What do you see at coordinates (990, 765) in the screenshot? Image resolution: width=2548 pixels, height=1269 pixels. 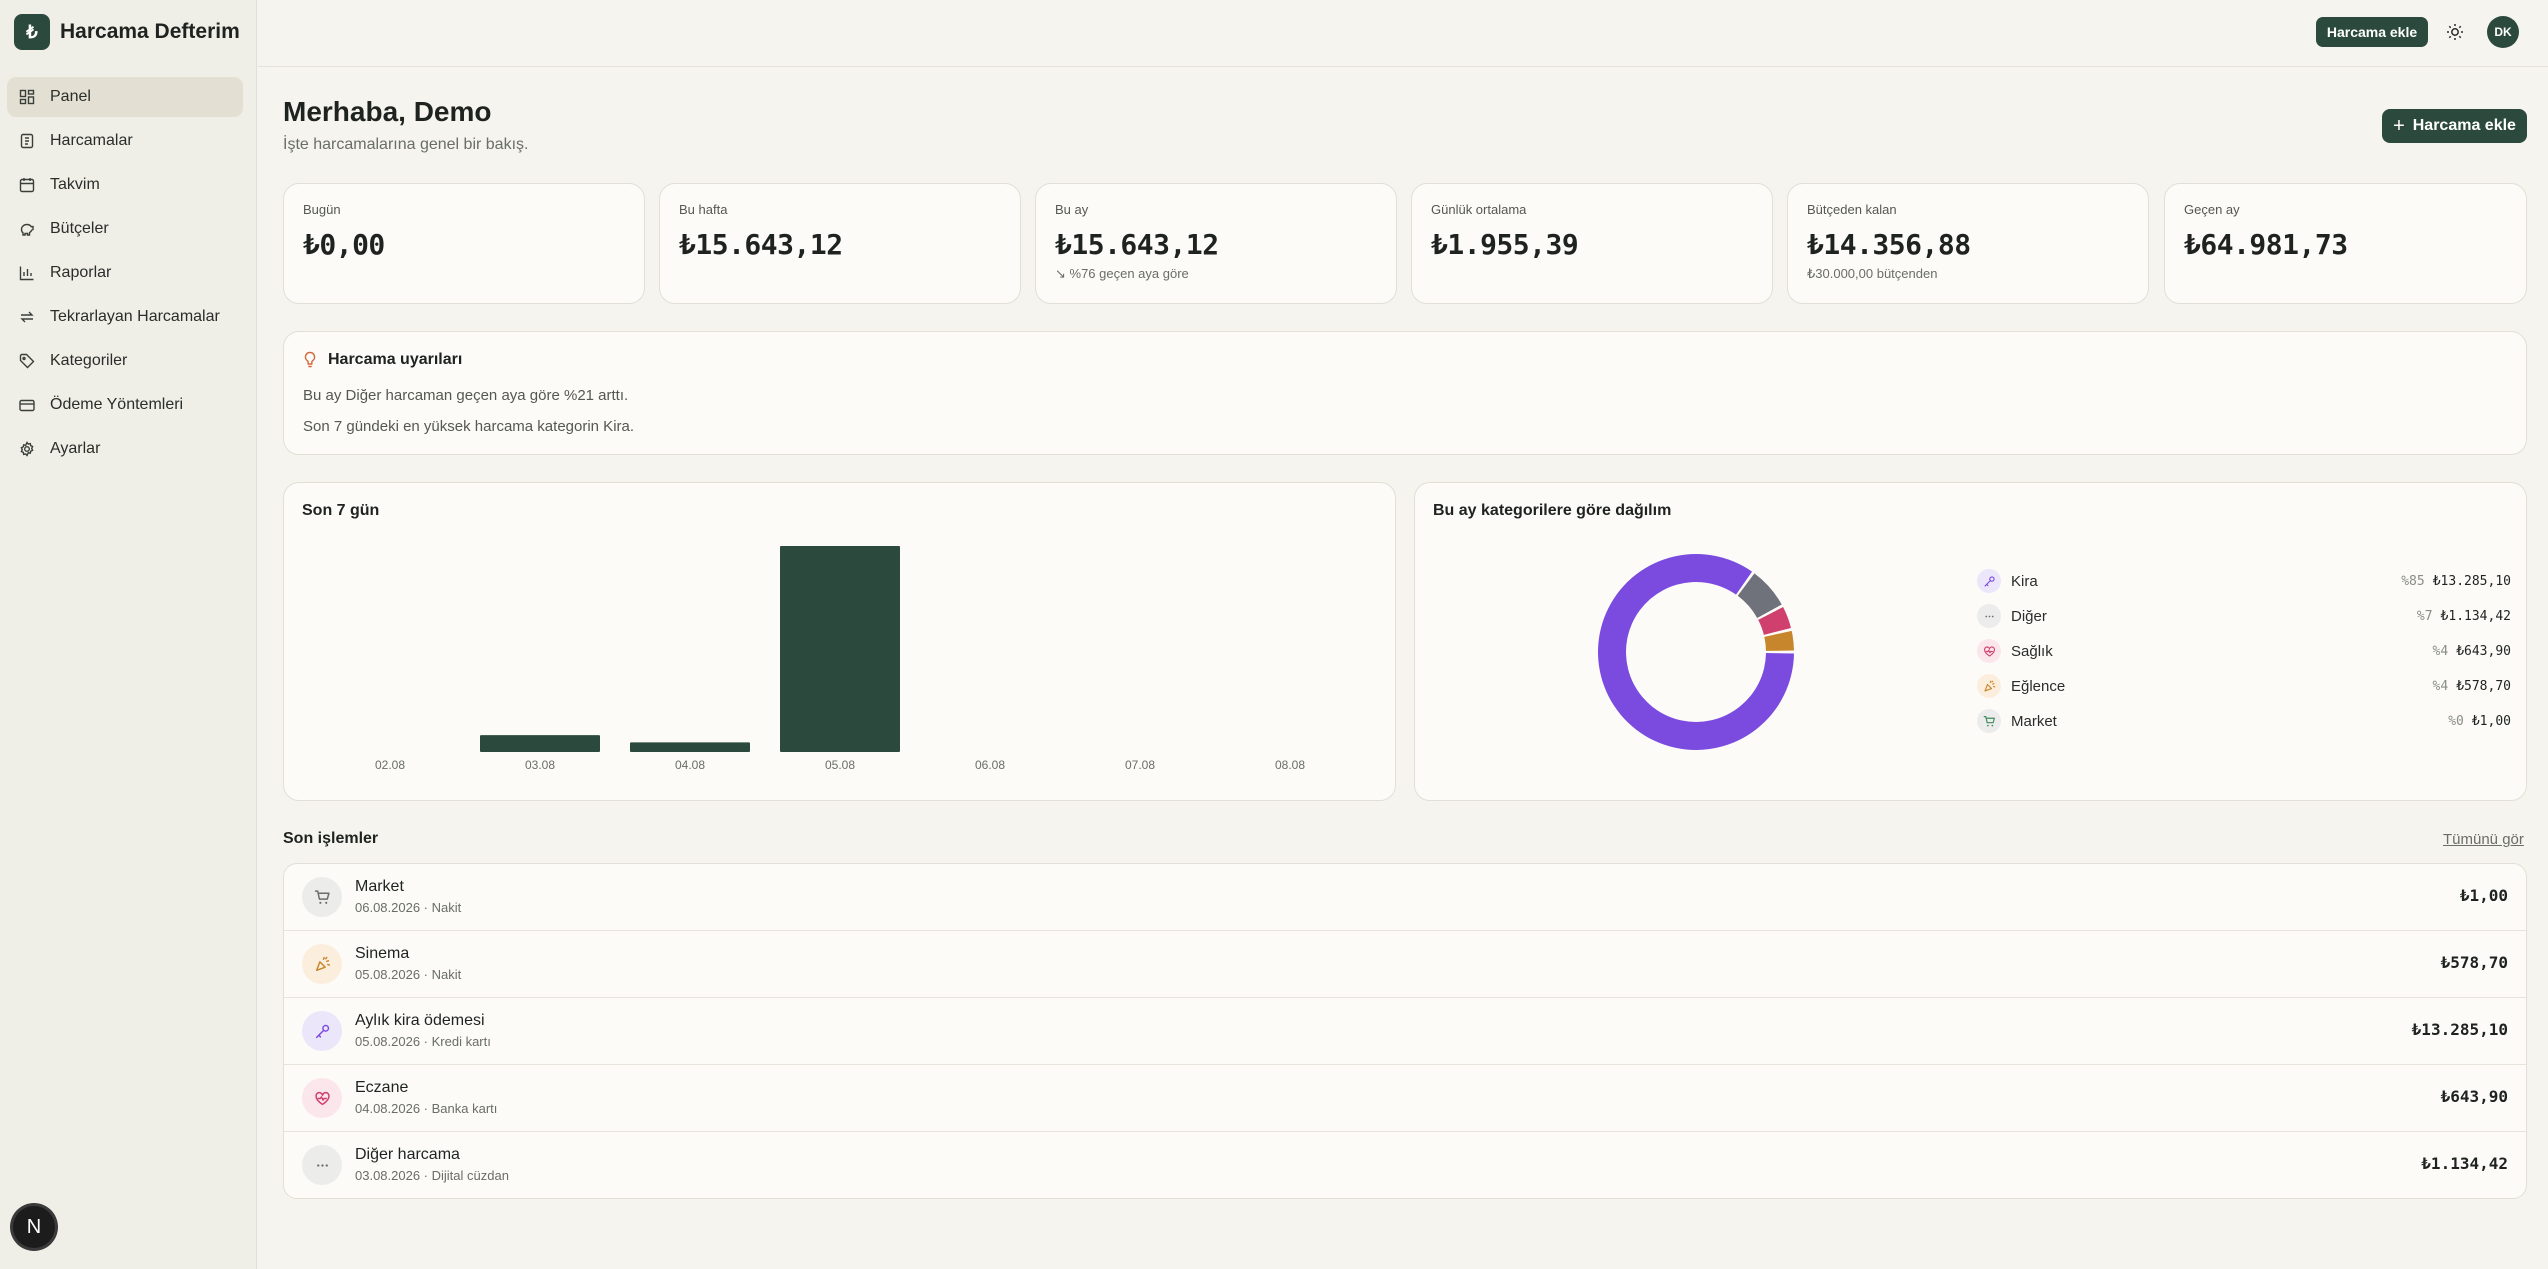 I see `x-tick-label: 06.08` at bounding box center [990, 765].